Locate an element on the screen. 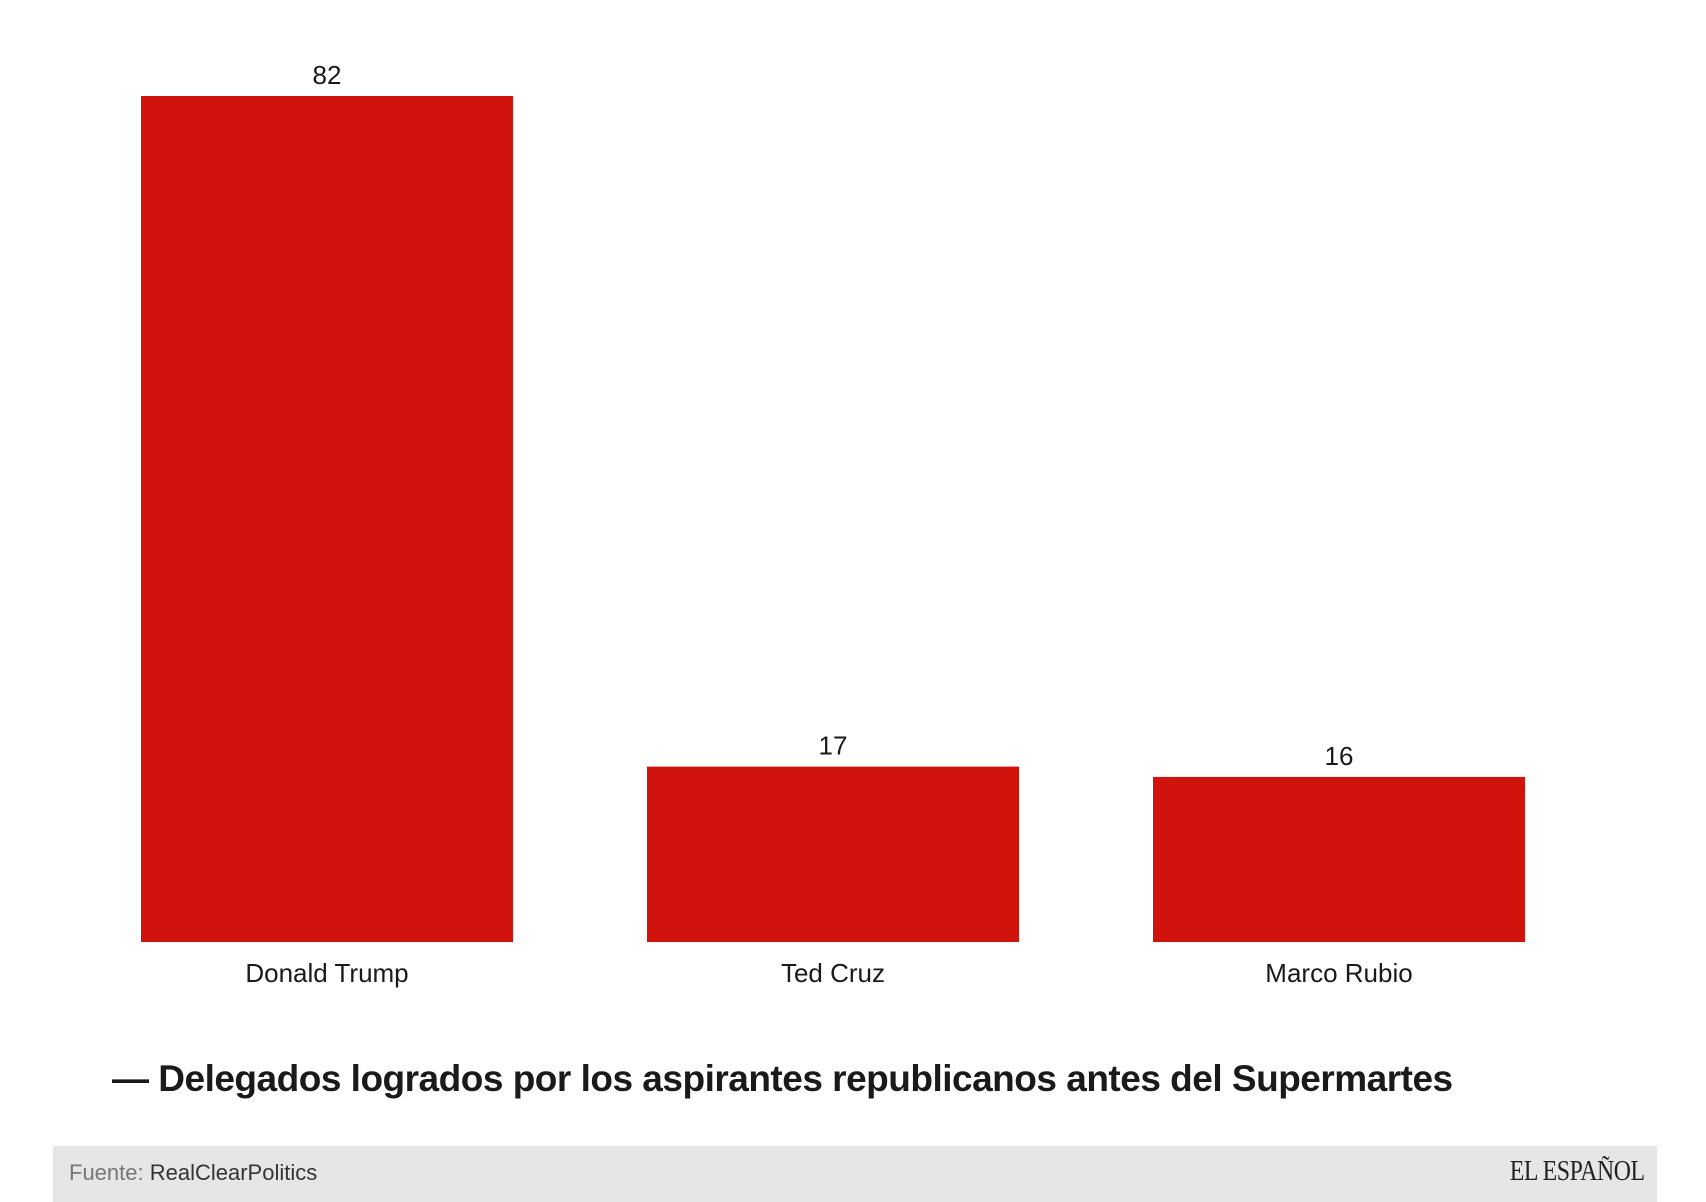 The height and width of the screenshot is (1202, 1706). source-credit: Fuente: RealClearPolitics is located at coordinates (193, 1173).